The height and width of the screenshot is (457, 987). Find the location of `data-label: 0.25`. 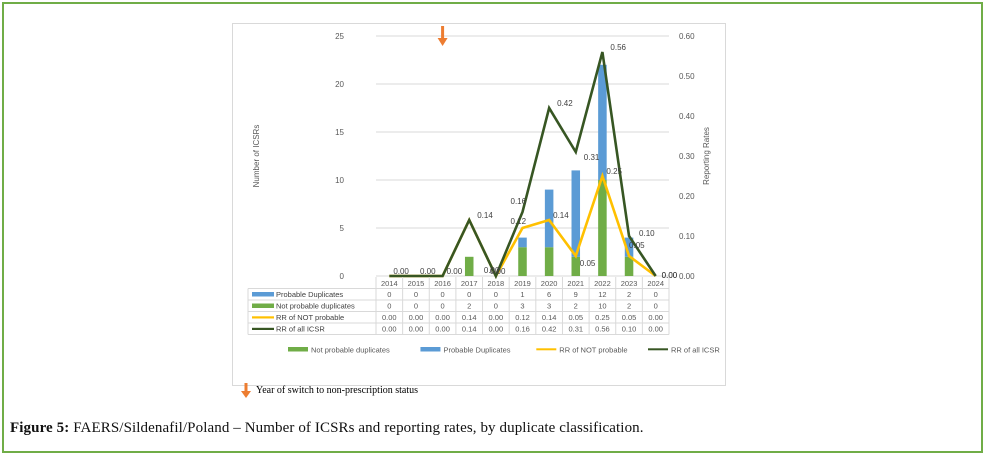

data-label: 0.25 is located at coordinates (614, 171).